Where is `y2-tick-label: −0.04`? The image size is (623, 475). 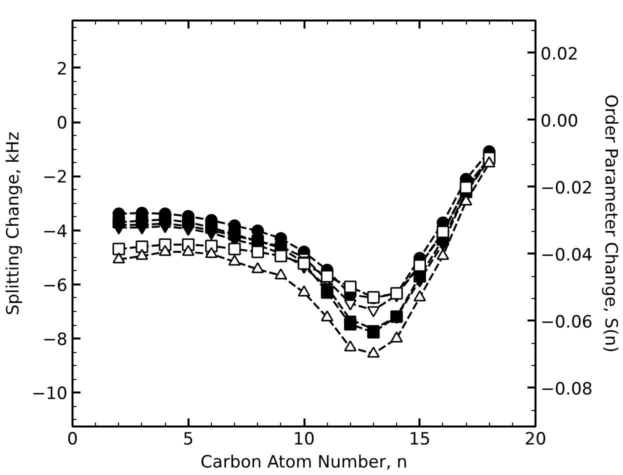 y2-tick-label: −0.04 is located at coordinates (566, 255).